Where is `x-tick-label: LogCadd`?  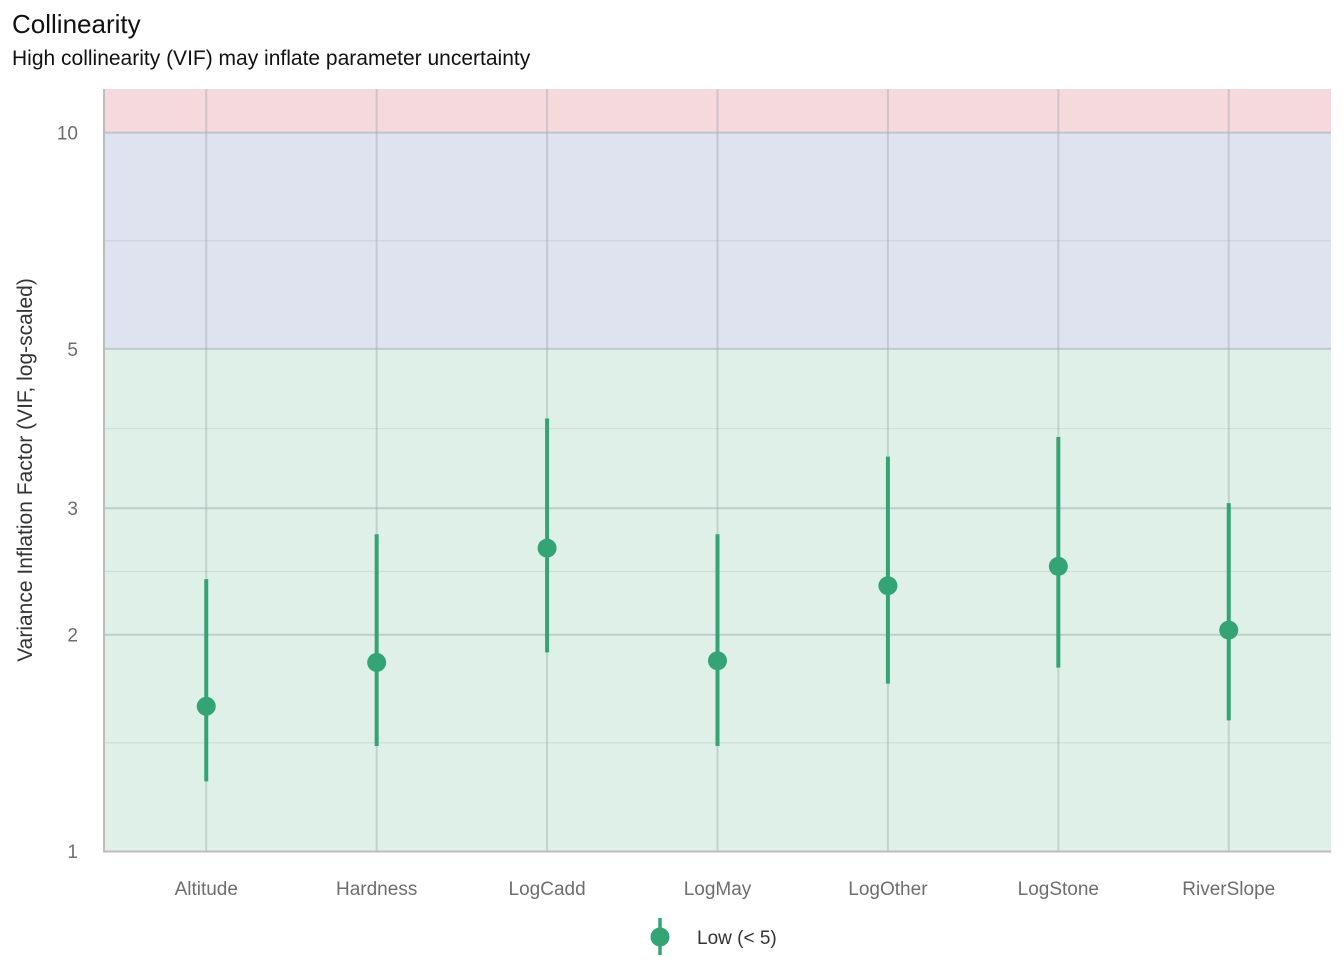 x-tick-label: LogCadd is located at coordinates (547, 889).